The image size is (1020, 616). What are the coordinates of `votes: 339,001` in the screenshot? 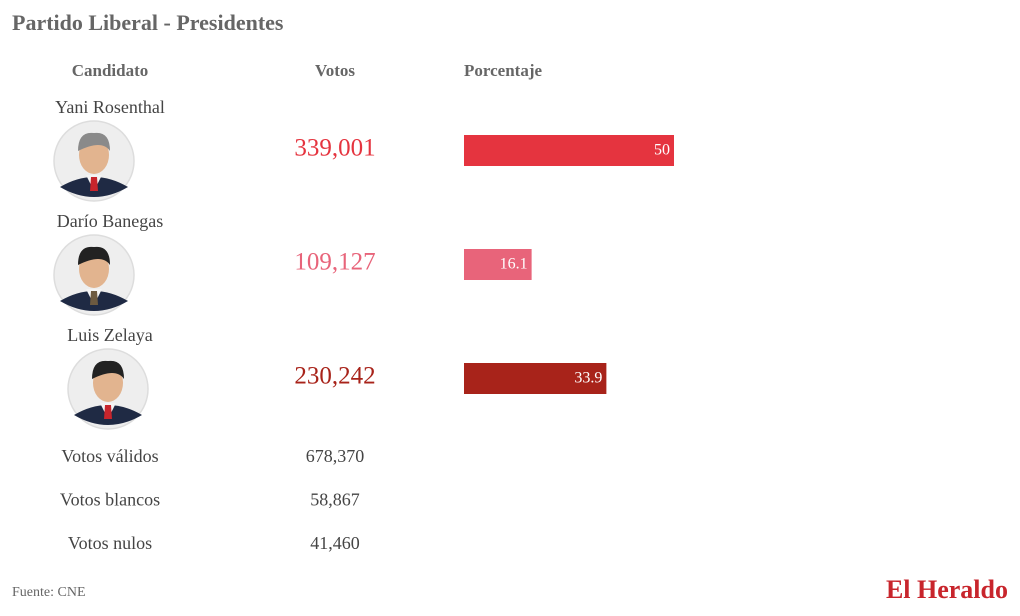 It's located at (334, 148).